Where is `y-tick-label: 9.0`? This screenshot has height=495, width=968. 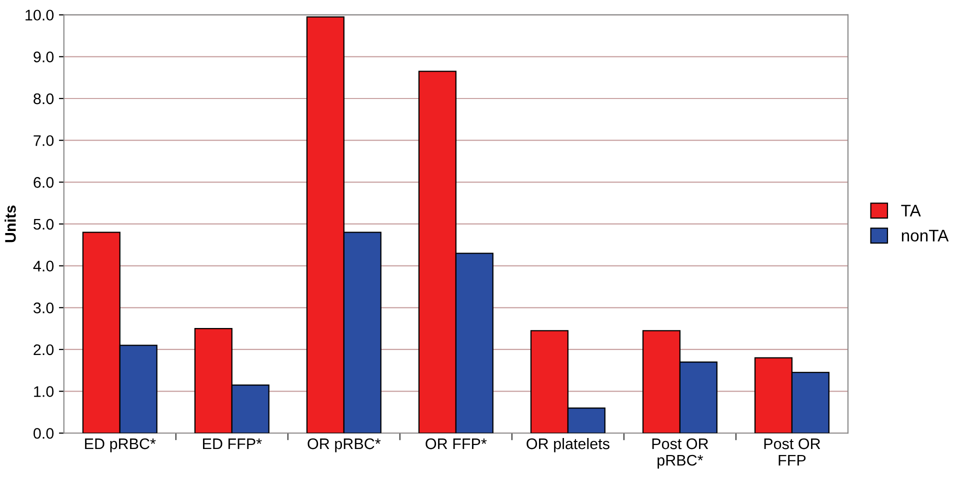 y-tick-label: 9.0 is located at coordinates (44, 57).